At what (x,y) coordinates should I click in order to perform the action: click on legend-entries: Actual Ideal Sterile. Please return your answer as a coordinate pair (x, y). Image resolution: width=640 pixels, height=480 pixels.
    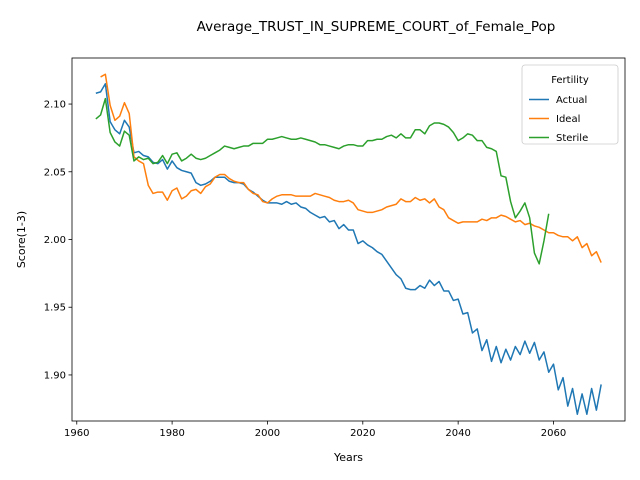
    Looking at the image, I should click on (558, 119).